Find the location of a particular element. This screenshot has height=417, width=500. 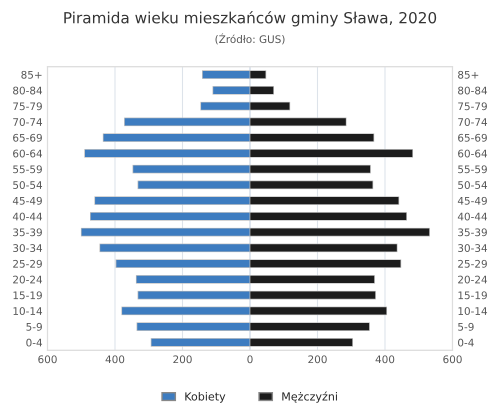

category-label: 75-79 is located at coordinates (27, 106).